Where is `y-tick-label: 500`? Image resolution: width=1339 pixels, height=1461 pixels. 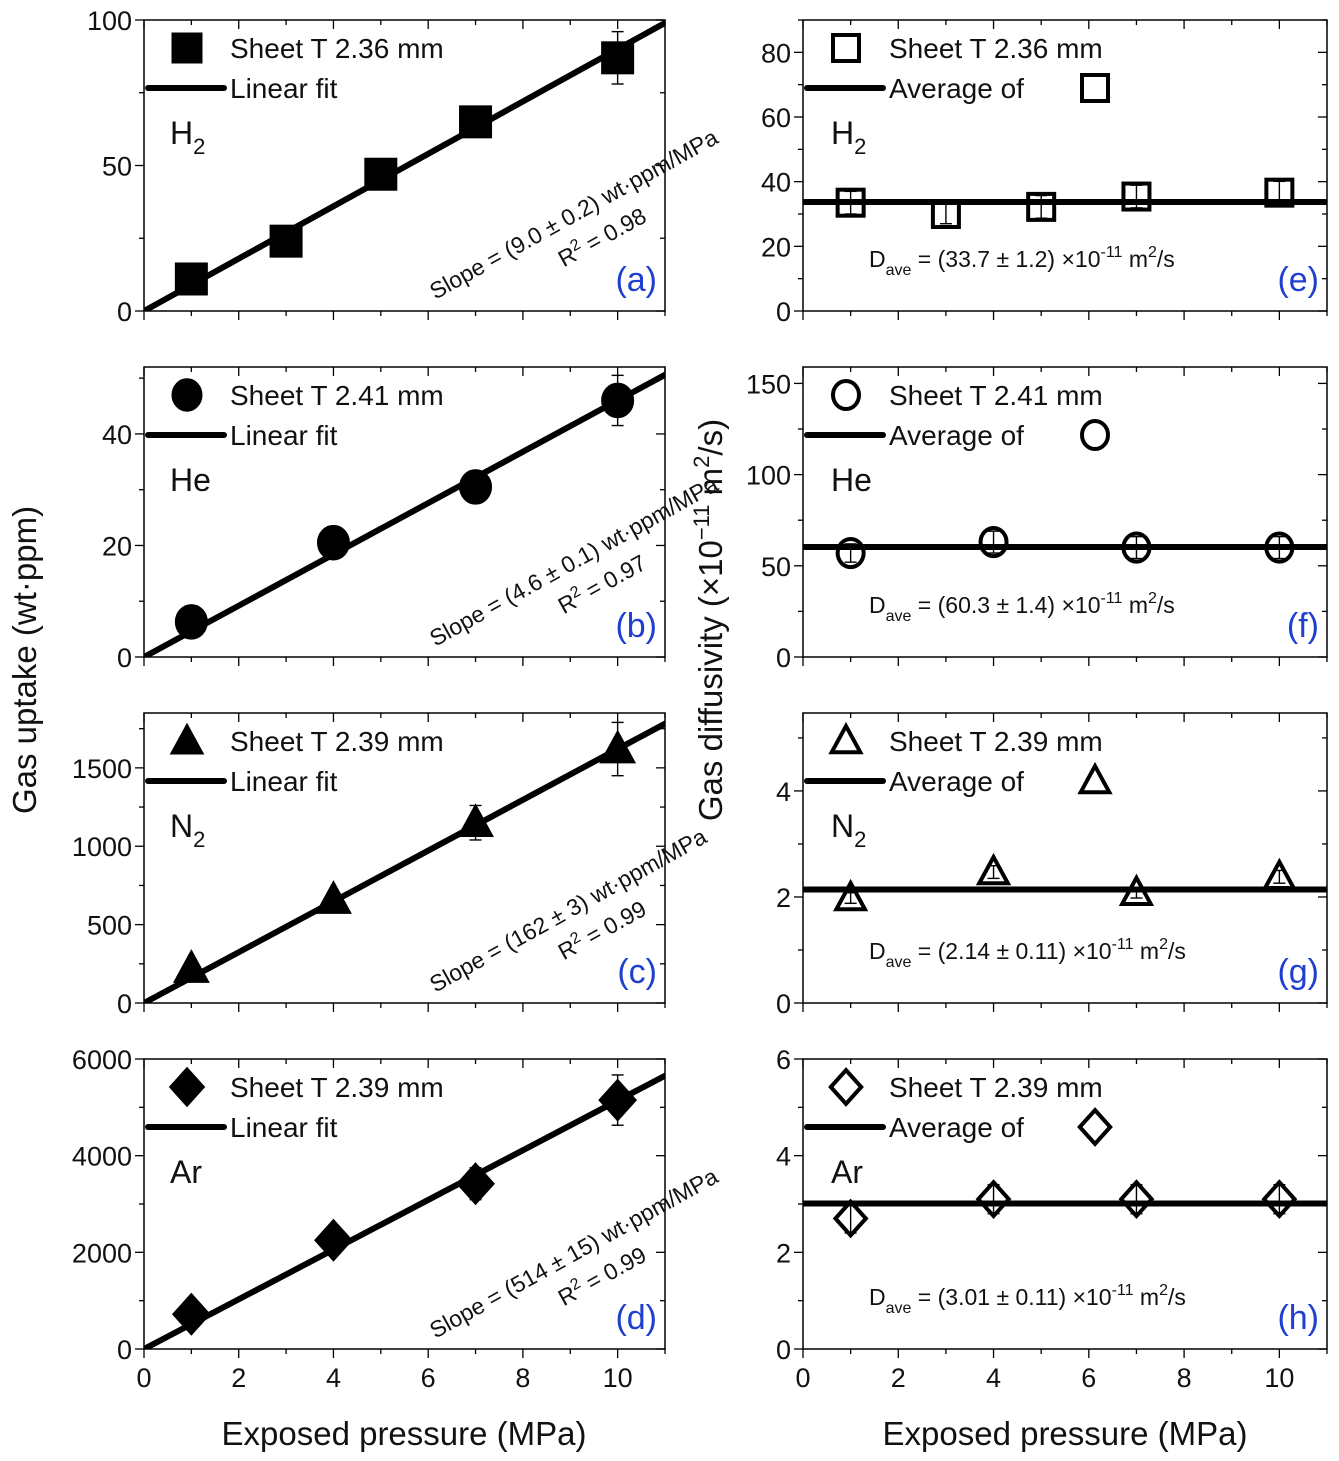 y-tick-label: 500 is located at coordinates (109, 926).